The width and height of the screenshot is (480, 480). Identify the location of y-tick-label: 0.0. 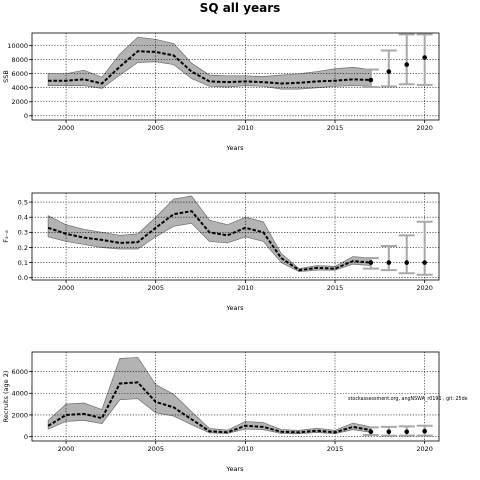
(23, 278).